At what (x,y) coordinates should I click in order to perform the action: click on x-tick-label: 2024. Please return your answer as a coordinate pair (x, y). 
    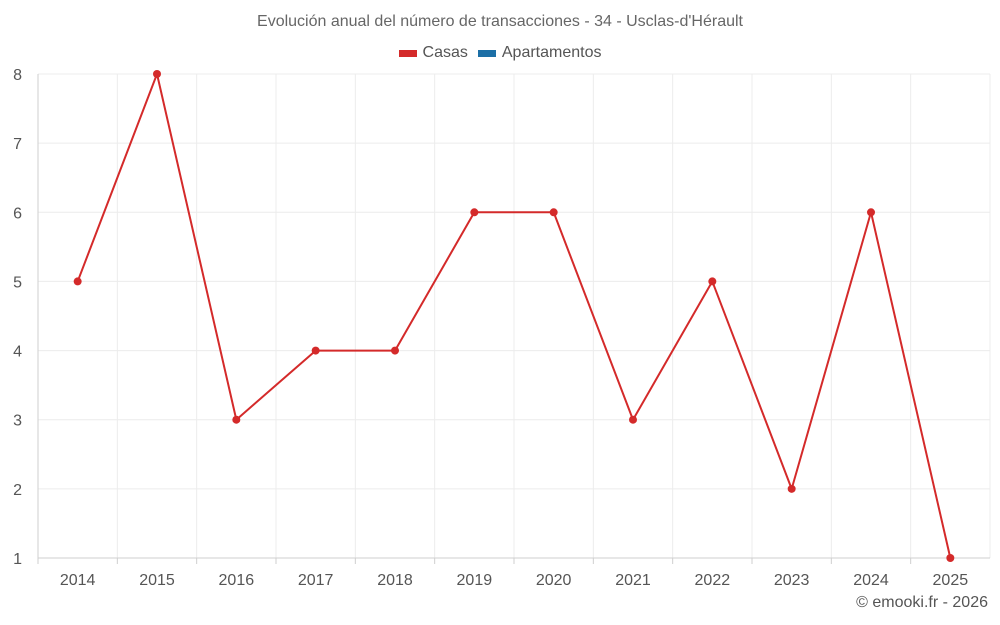
    Looking at the image, I should click on (871, 580).